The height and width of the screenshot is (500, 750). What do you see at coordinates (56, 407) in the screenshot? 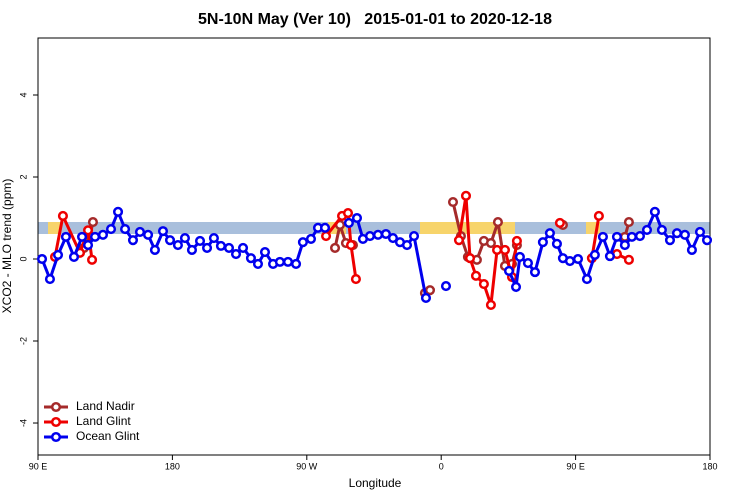
I see `legend-marker` at bounding box center [56, 407].